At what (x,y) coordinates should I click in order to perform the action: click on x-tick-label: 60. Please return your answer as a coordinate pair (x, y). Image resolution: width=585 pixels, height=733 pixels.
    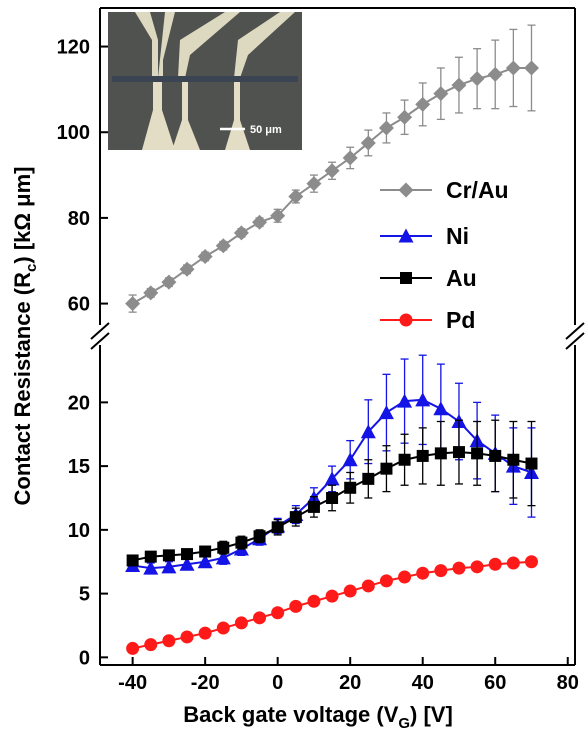
    Looking at the image, I should click on (495, 683).